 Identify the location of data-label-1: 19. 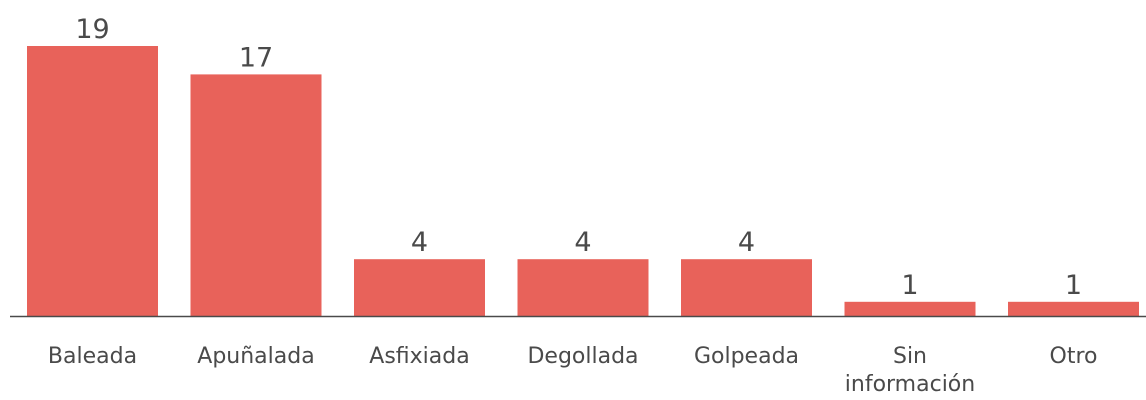
(92, 29).